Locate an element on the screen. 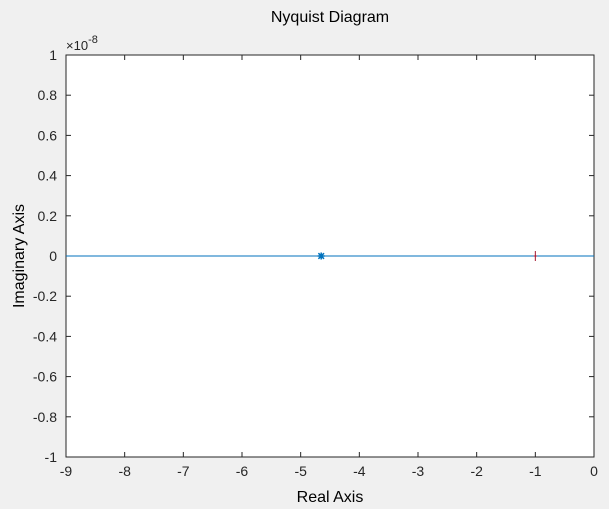 This screenshot has width=609, height=509. y-tick-label: -0.6 is located at coordinates (45, 377).